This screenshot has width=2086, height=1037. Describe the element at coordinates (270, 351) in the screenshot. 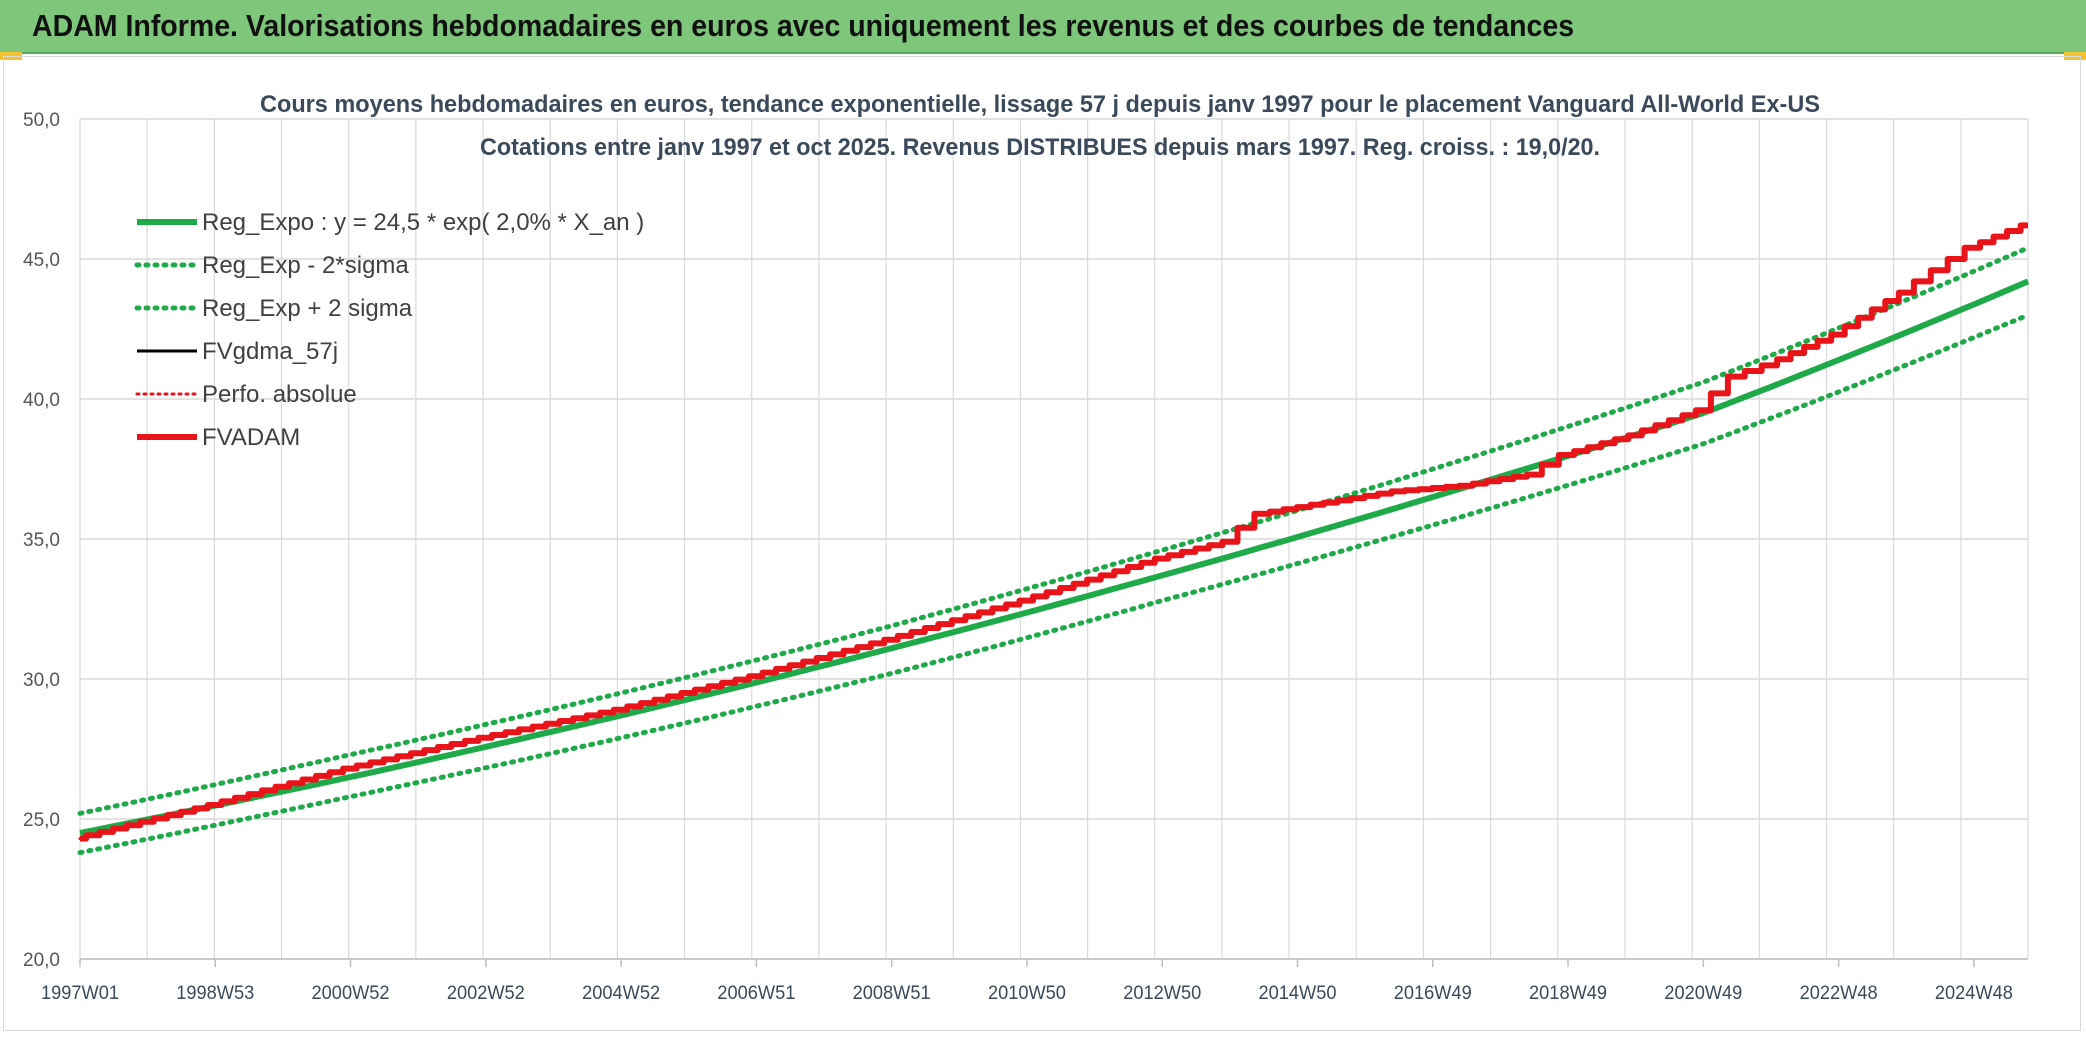

I see `legend-label: FVgdma_57j` at that location.